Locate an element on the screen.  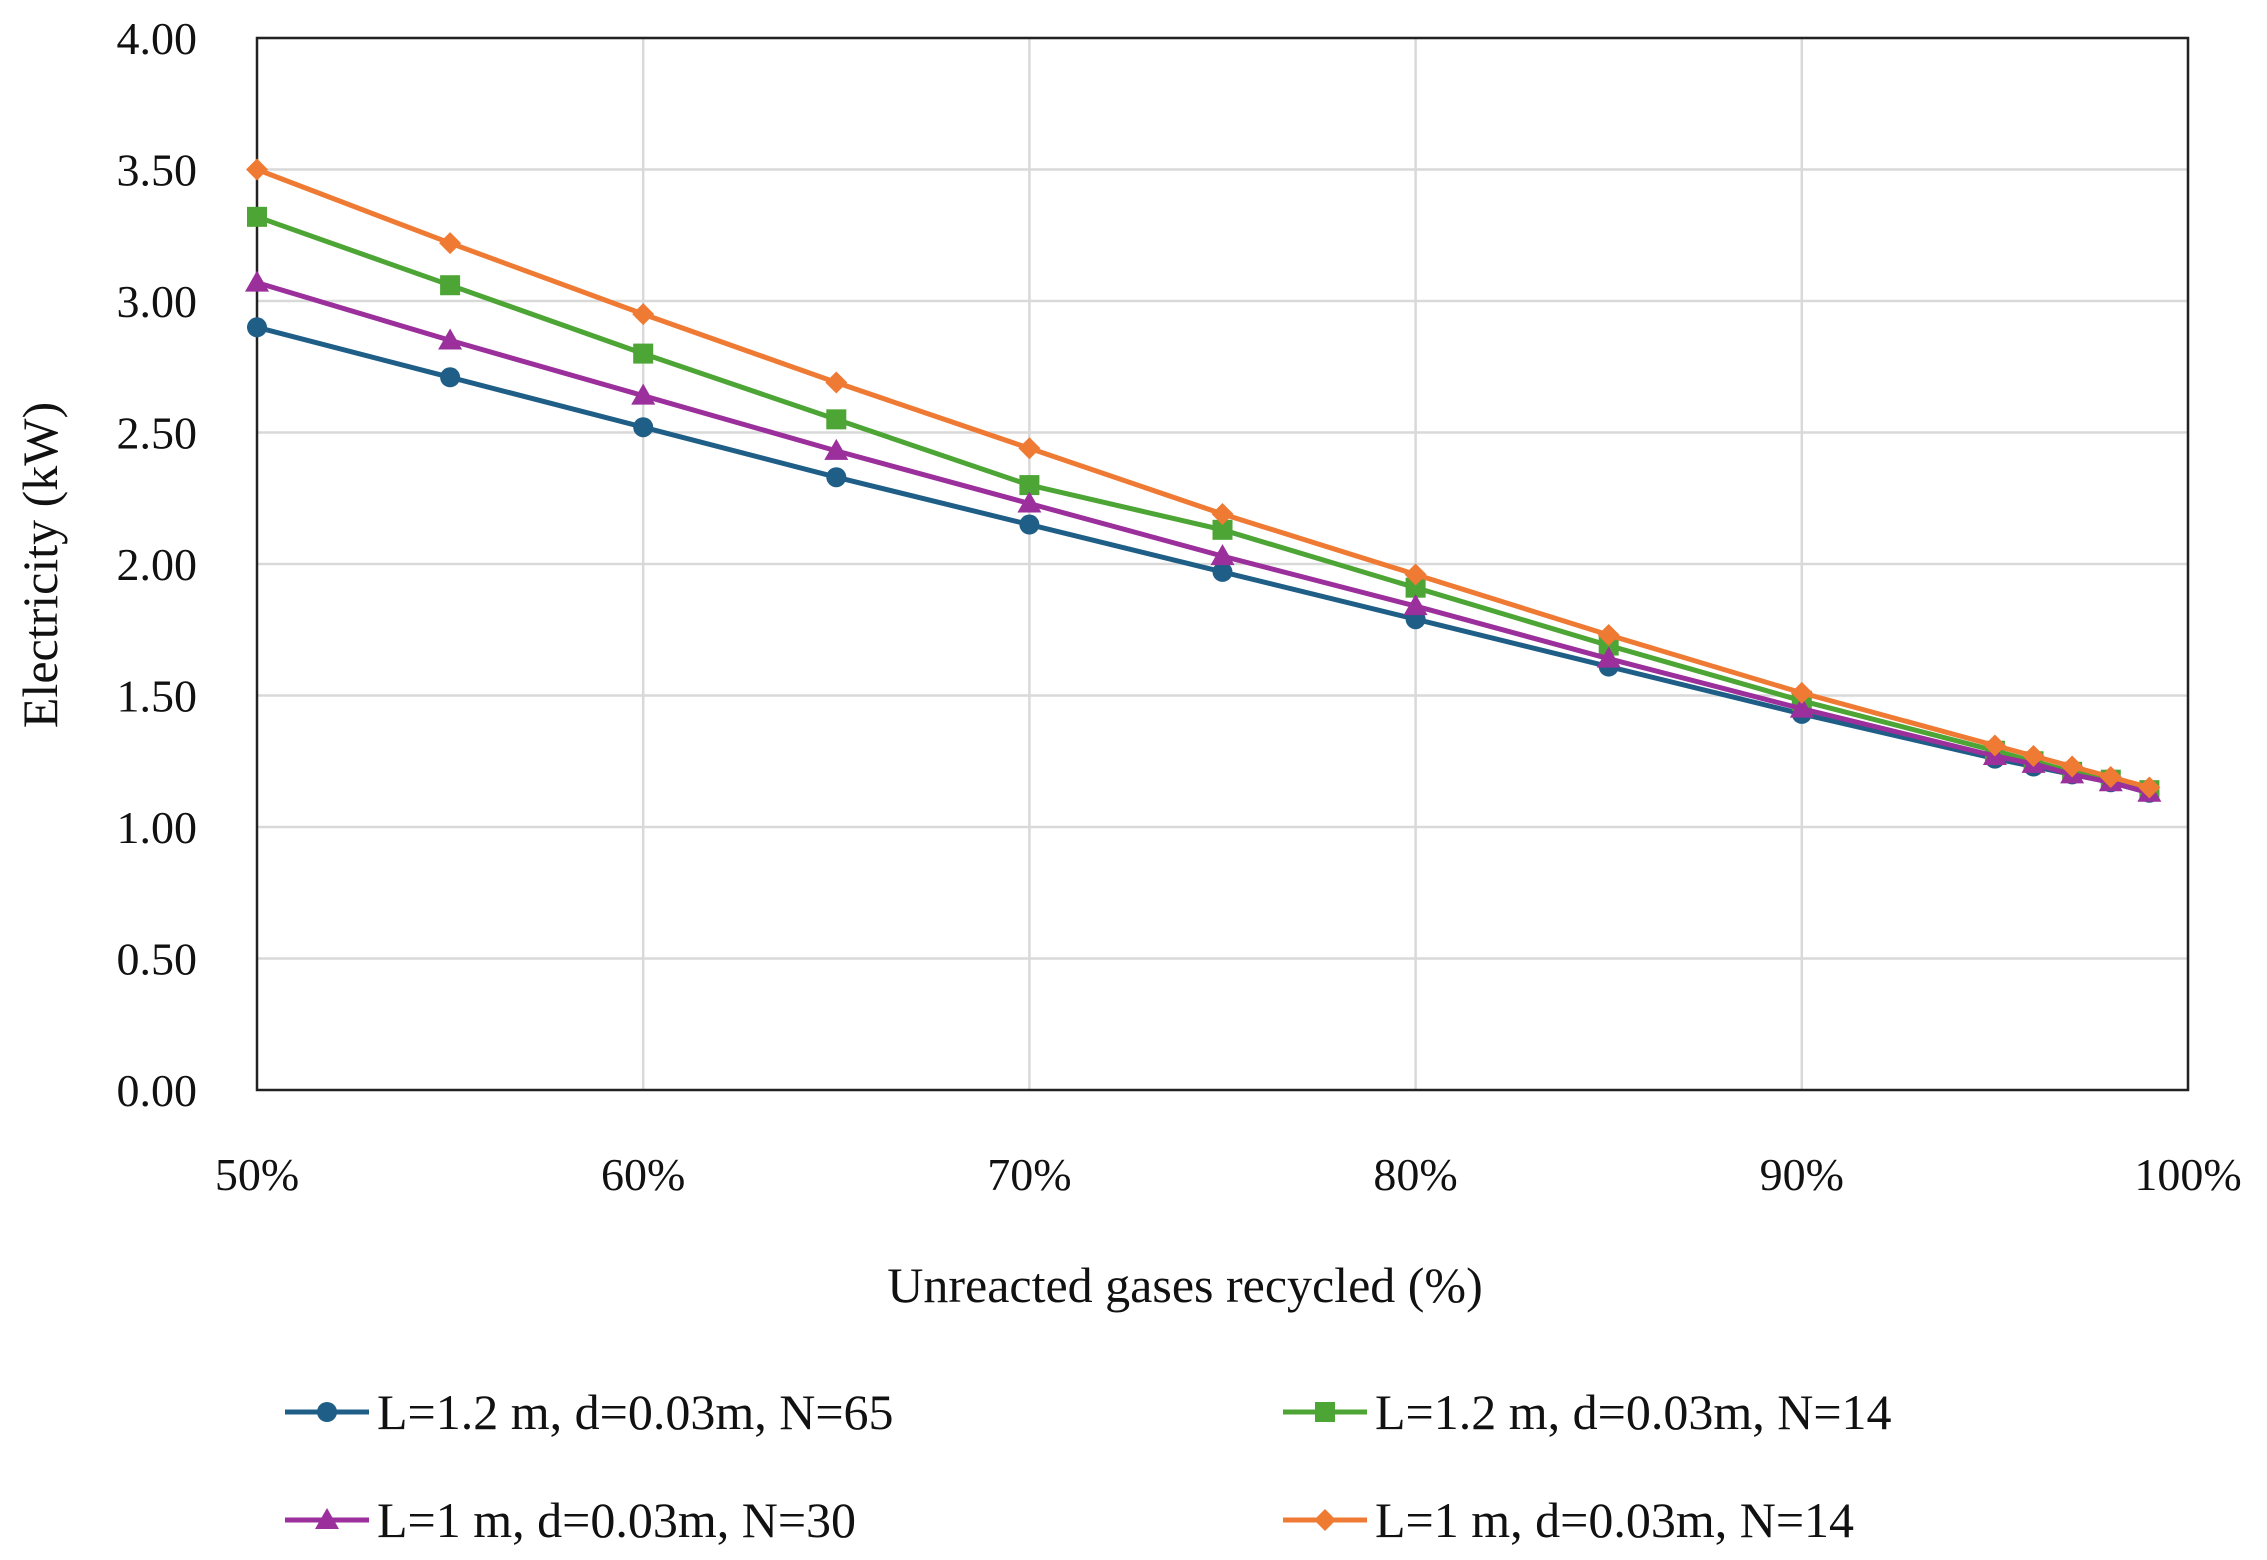
legend-label: L=1.2 m, d=0.03m, N=14 is located at coordinates (1633, 1412).